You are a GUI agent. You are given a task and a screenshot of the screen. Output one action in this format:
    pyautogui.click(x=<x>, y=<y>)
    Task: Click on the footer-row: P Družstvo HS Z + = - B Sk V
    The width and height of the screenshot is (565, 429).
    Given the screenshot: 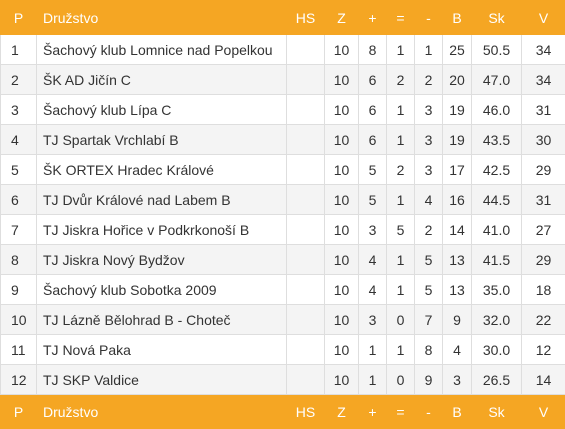 What is the action you would take?
    pyautogui.click(x=283, y=412)
    